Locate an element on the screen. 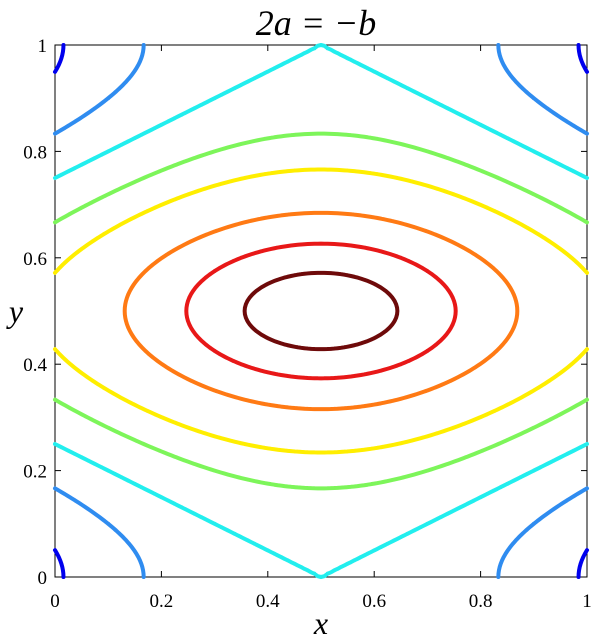 The image size is (596, 638). y-tick-label: 0.8 is located at coordinates (35, 152).